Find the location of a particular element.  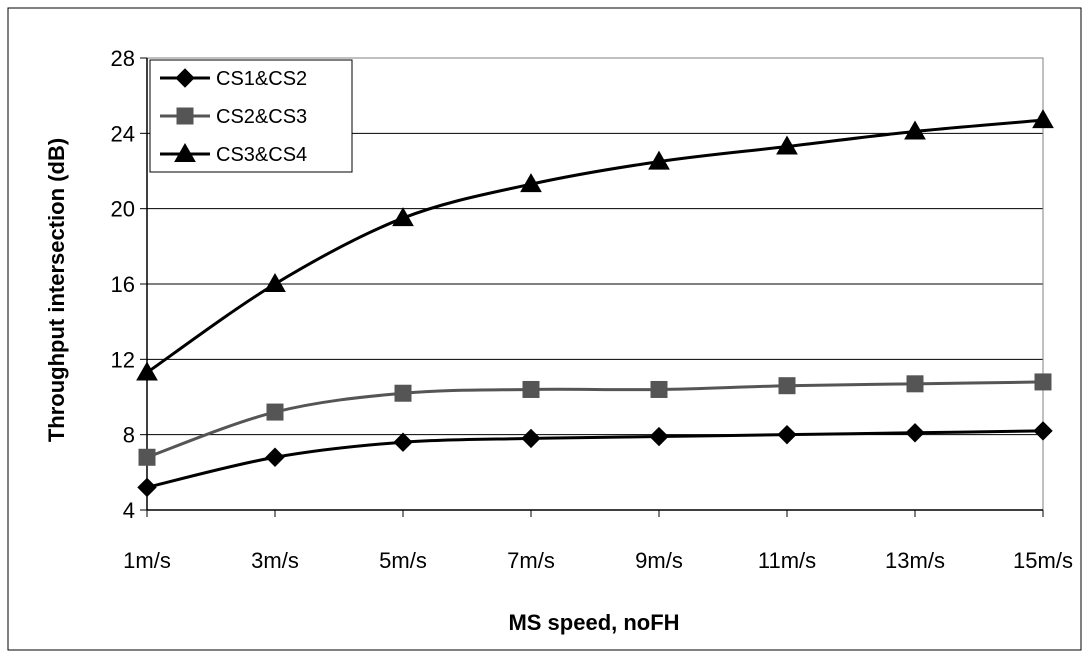

y-tick-label: 8 is located at coordinates (129, 435).